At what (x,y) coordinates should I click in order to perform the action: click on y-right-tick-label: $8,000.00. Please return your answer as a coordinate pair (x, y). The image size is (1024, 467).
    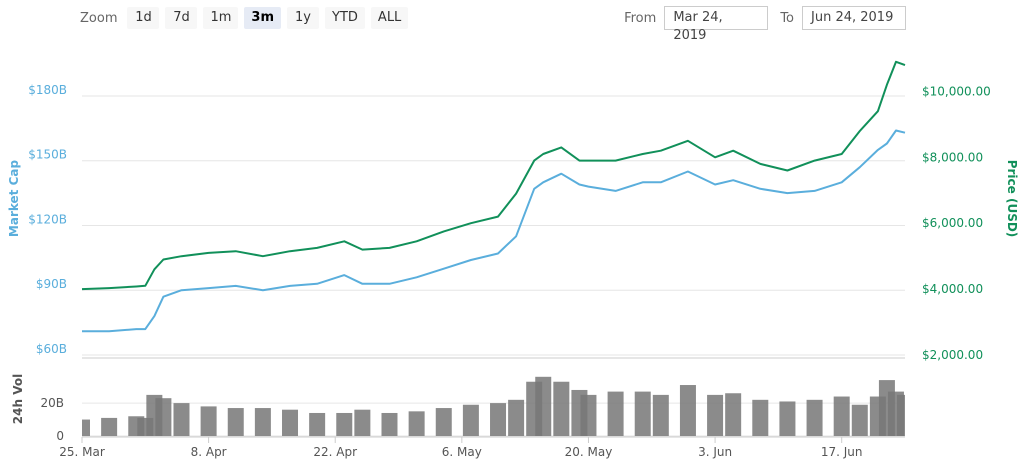
    Looking at the image, I should click on (952, 157).